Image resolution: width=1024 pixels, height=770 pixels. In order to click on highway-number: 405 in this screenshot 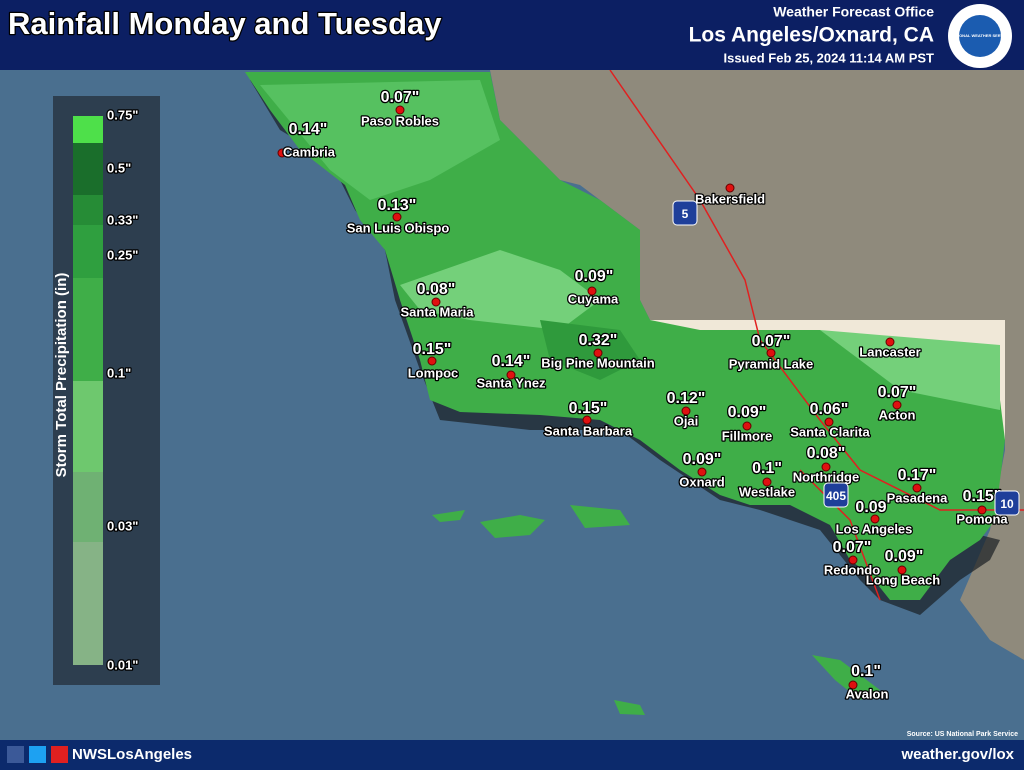, I will do `click(836, 496)`.